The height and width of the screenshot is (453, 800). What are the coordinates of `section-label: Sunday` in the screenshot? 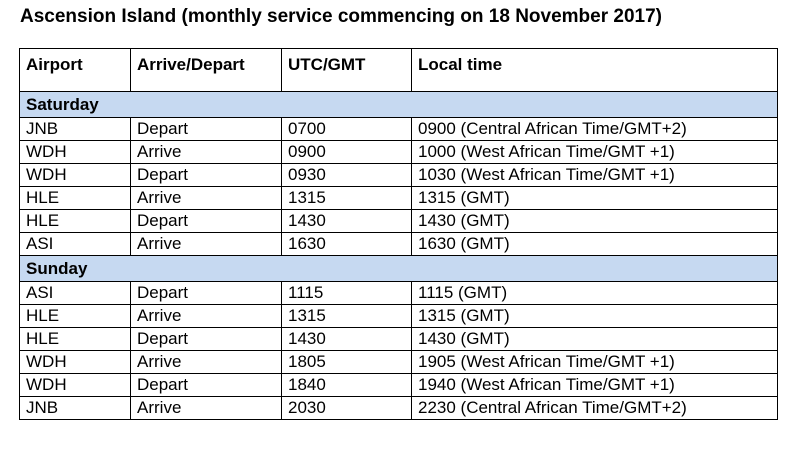 It's located at (398, 268).